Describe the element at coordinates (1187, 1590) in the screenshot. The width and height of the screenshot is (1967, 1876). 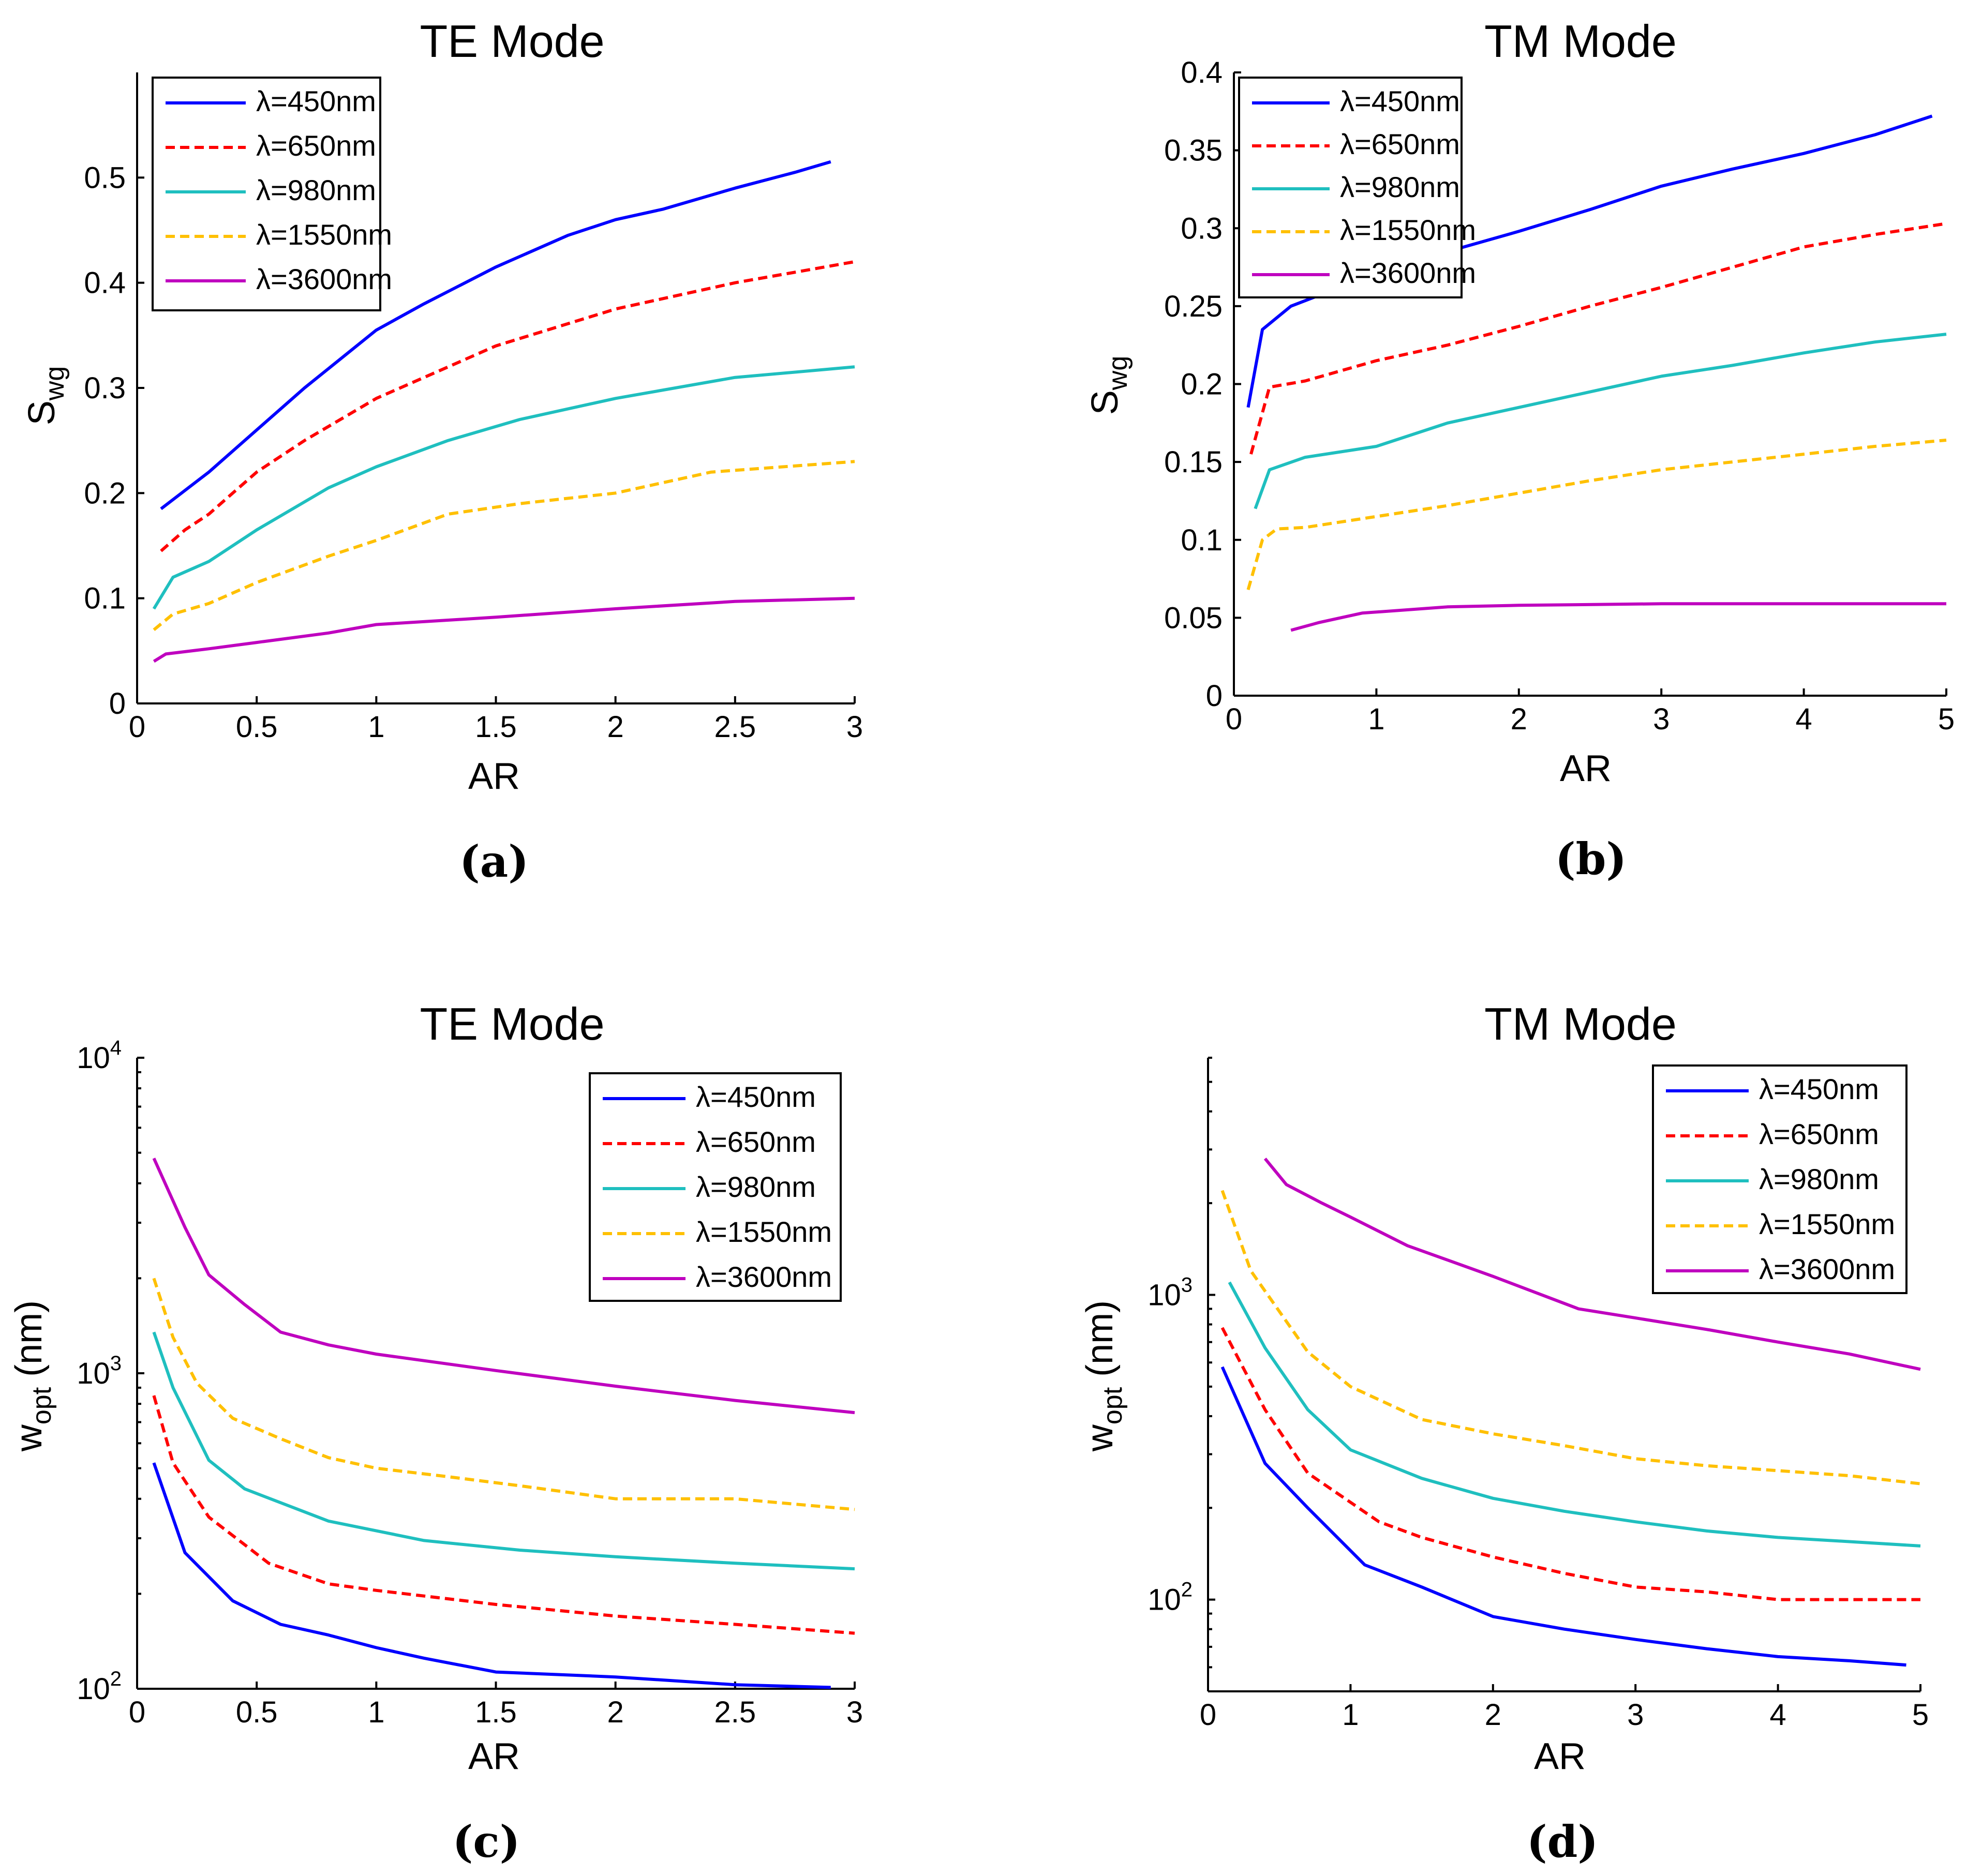
I see `y-tick-exponent: 2` at that location.